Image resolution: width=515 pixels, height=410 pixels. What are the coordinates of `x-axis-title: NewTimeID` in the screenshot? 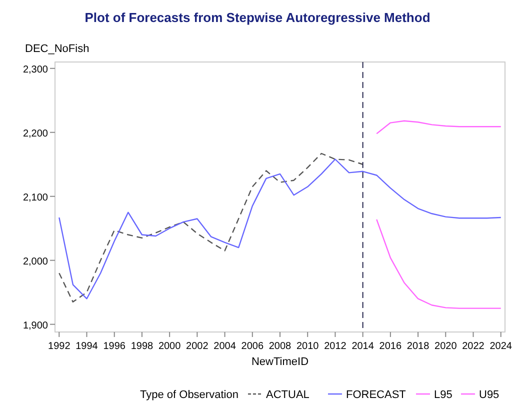 It's located at (280, 362).